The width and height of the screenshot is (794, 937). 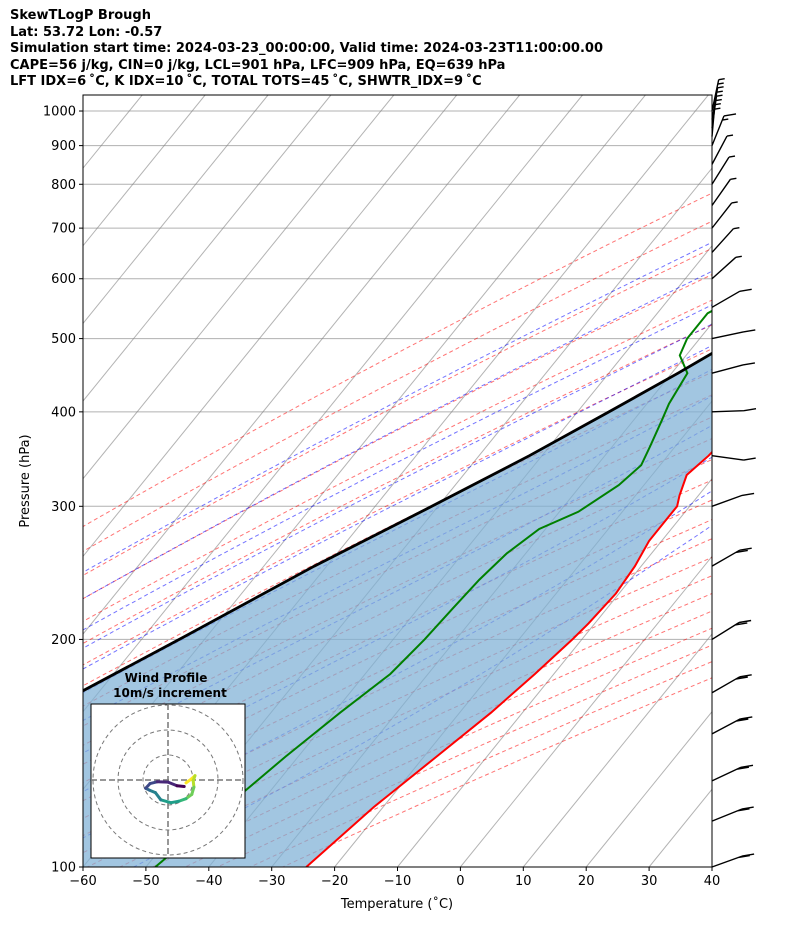 What do you see at coordinates (25, 480) in the screenshot?
I see `y-axis-label: Pressure (hPa)` at bounding box center [25, 480].